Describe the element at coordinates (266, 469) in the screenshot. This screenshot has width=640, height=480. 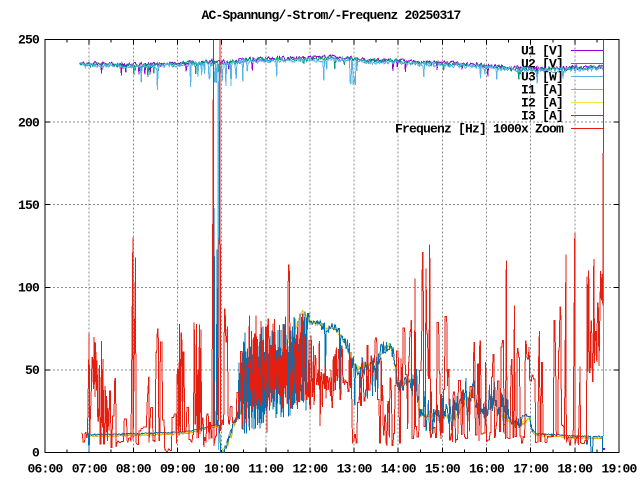
I see `svg-text: 11:00` at that location.